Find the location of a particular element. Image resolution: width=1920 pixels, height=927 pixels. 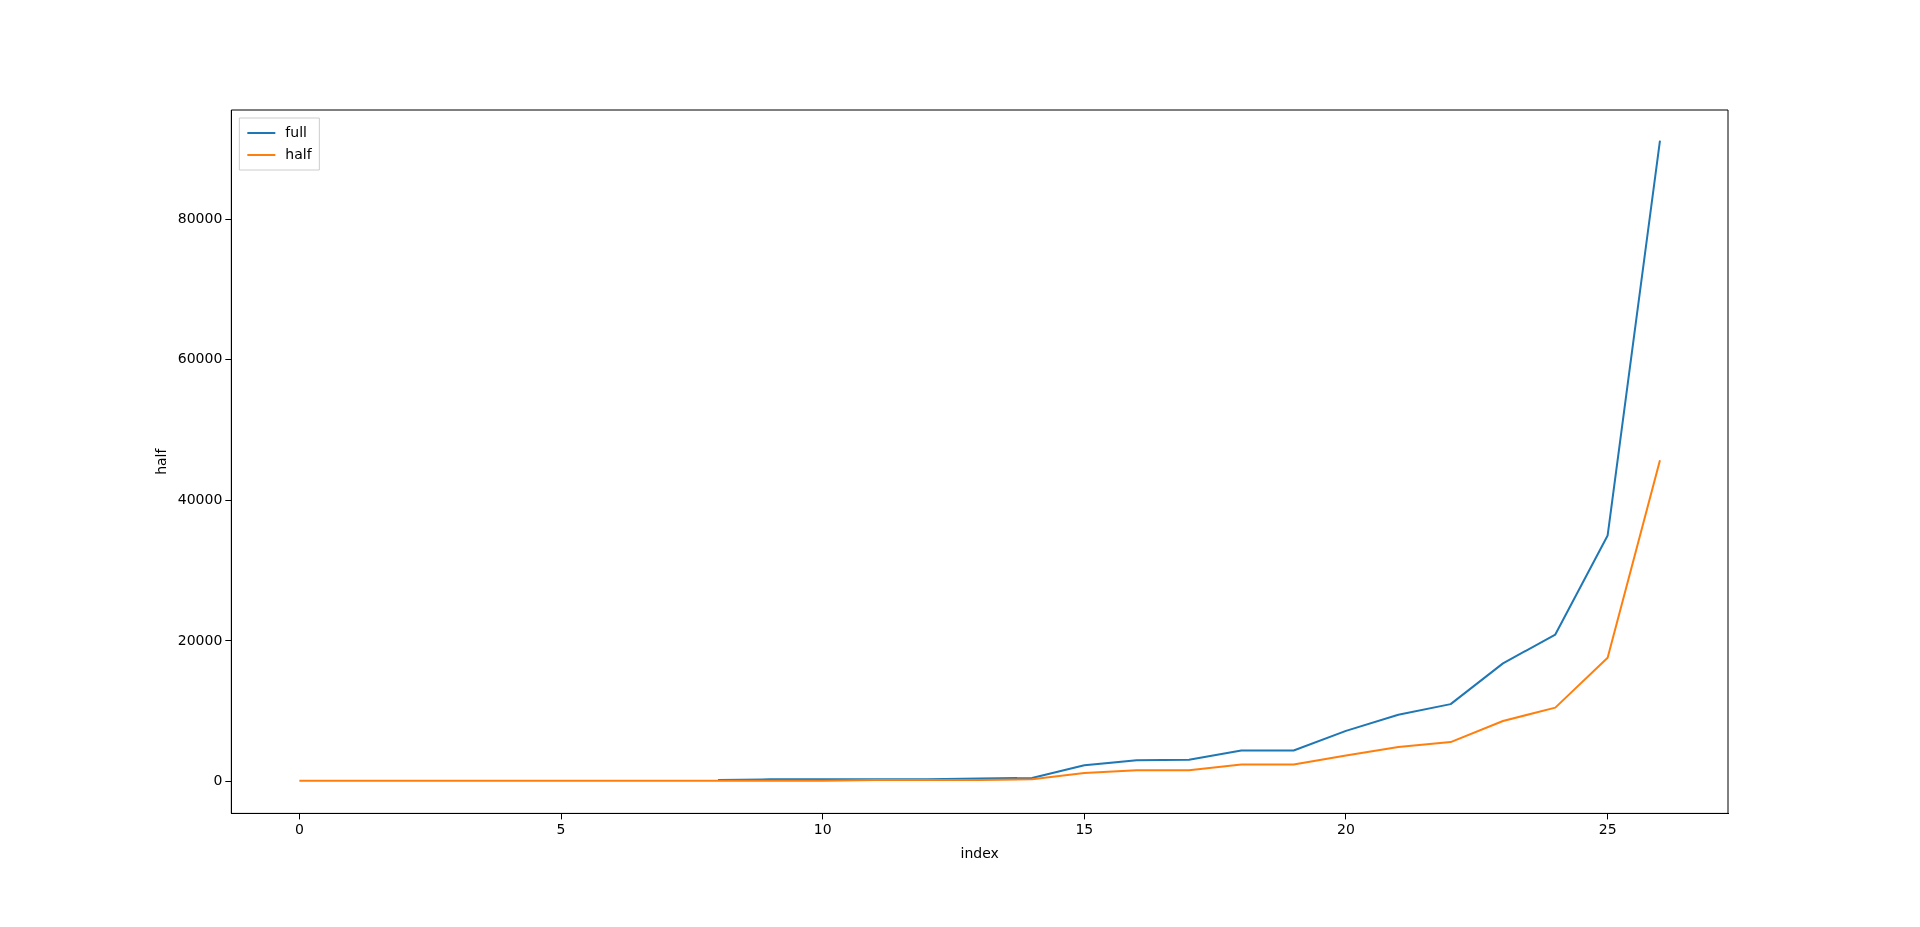

y-tick-label: 20000 is located at coordinates (200, 639).